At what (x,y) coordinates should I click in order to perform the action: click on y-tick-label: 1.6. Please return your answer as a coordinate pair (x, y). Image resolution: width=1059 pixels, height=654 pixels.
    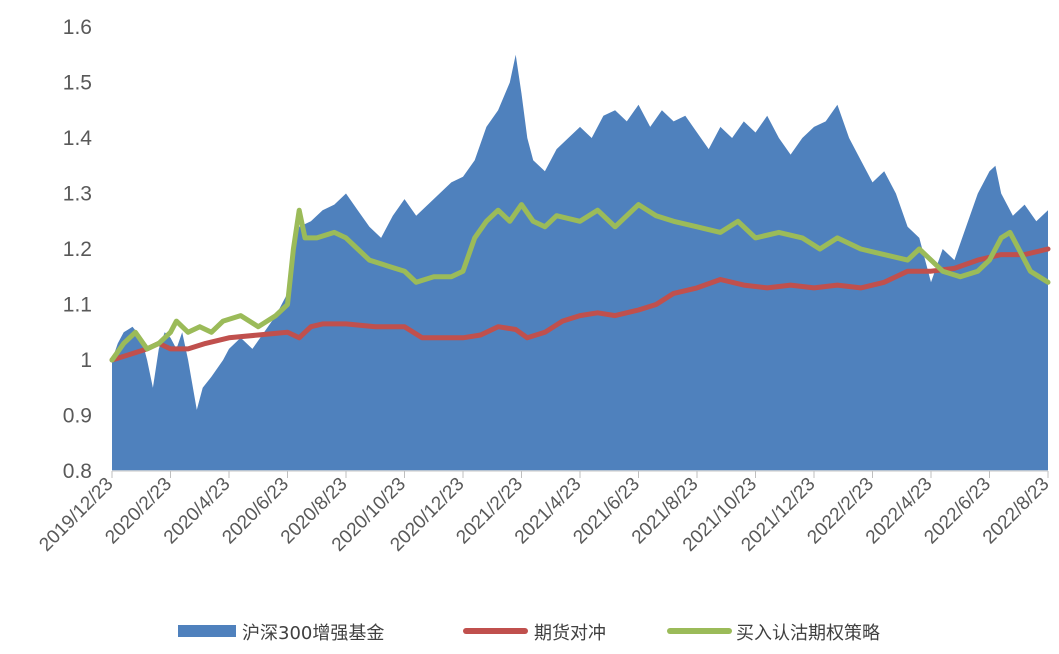
    Looking at the image, I should click on (77, 27).